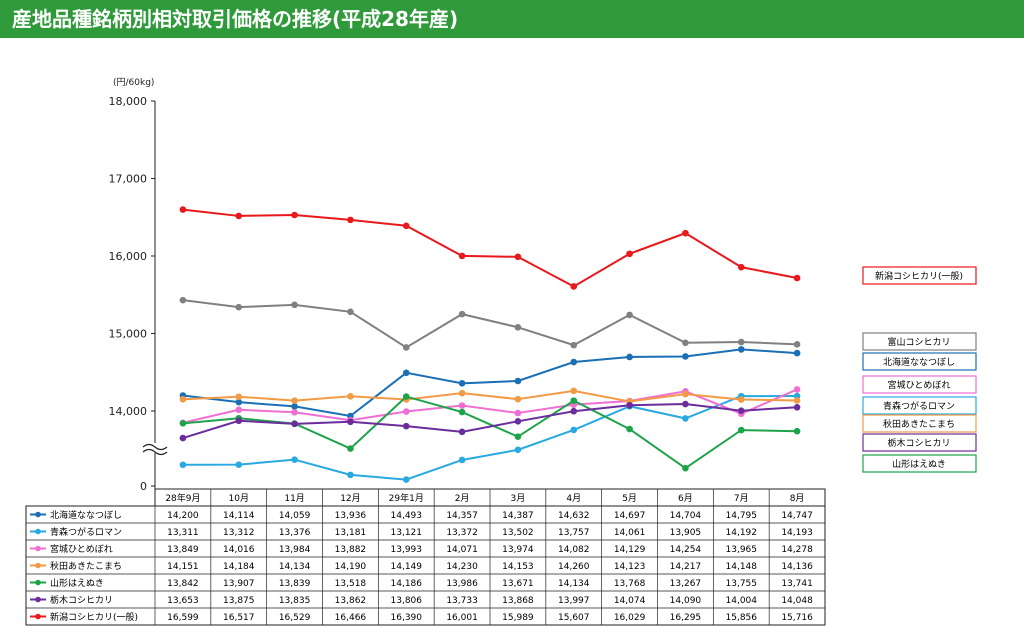  I want to click on y-axis-unit: (円/60kg), so click(133, 82).